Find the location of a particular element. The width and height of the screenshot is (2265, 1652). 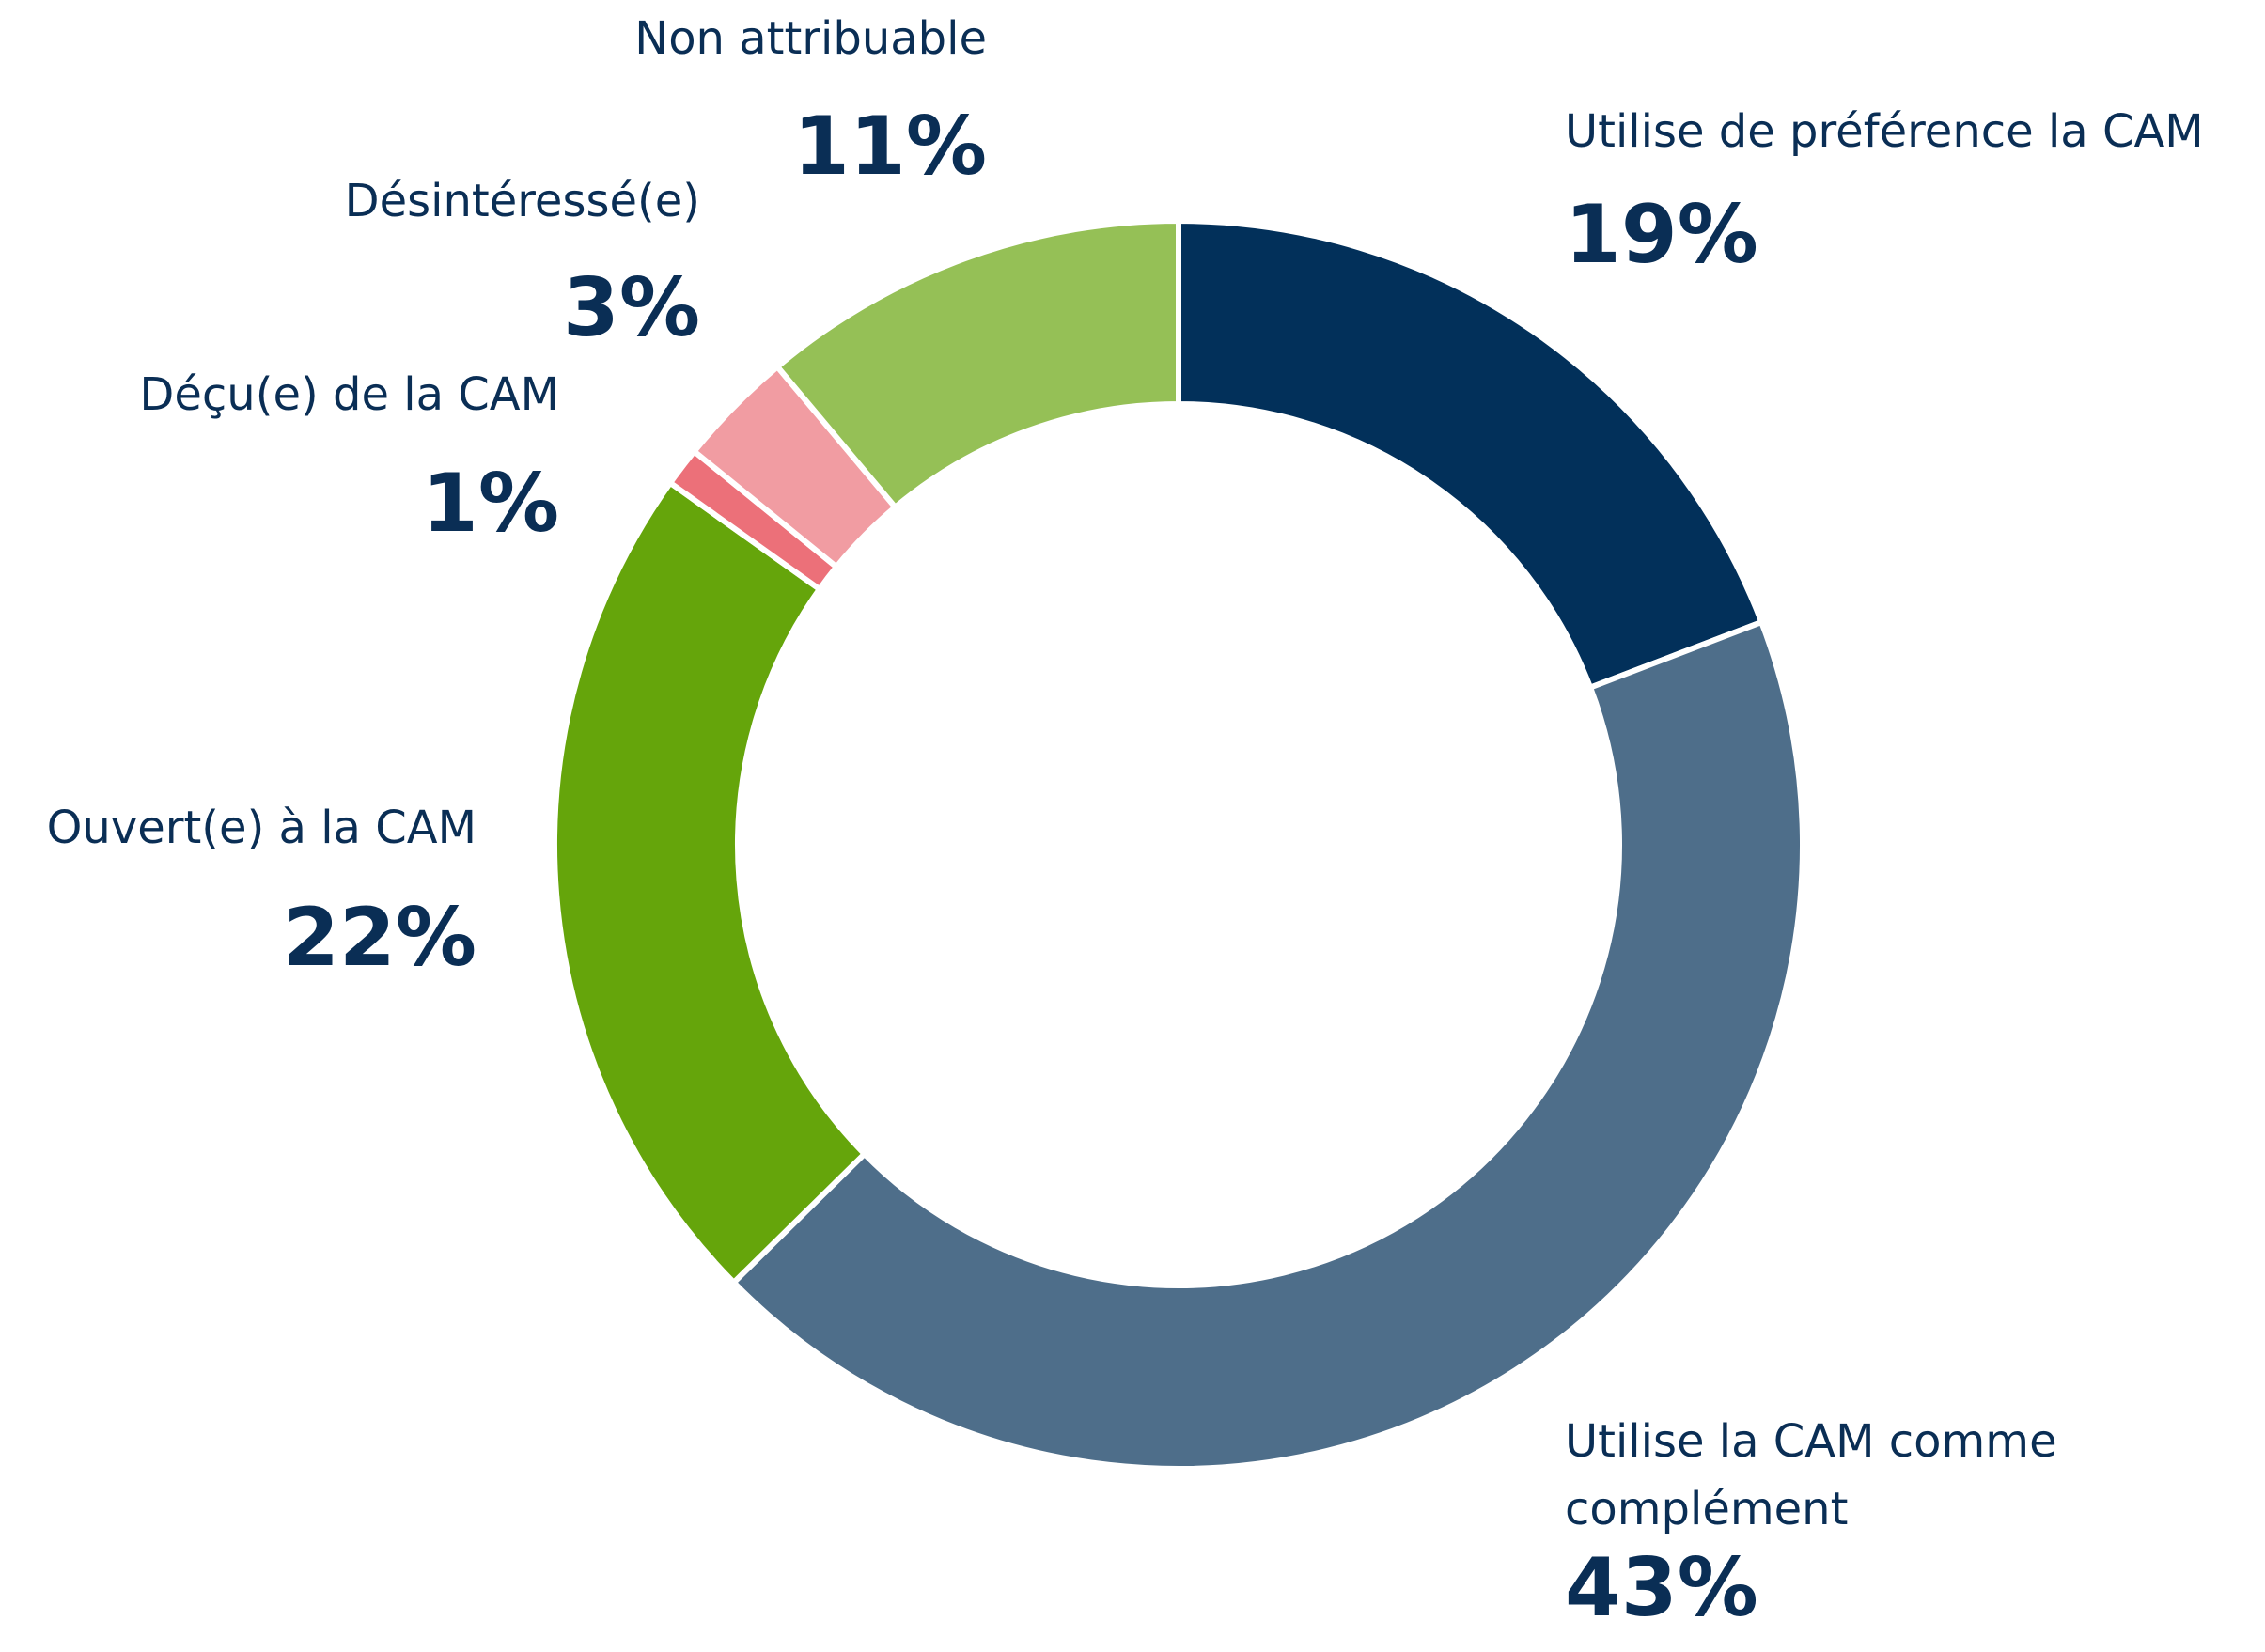

value-label: 43% is located at coordinates (1661, 1588).